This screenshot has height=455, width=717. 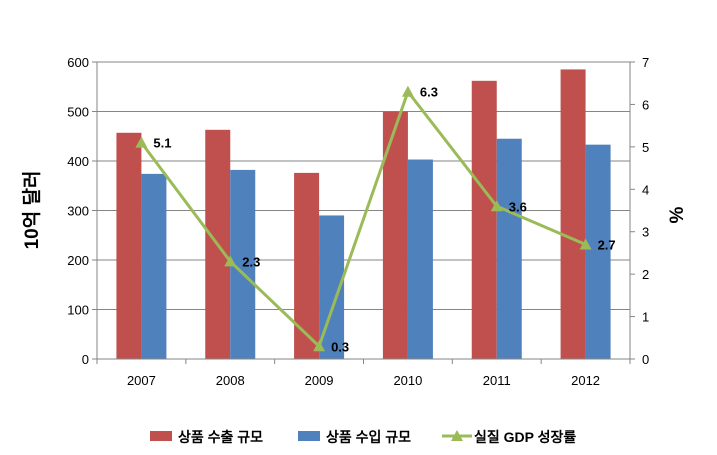 I want to click on legend: 상품 수출 규모 상품 수입 규모 실질 GDP 성장률, so click(x=363, y=437).